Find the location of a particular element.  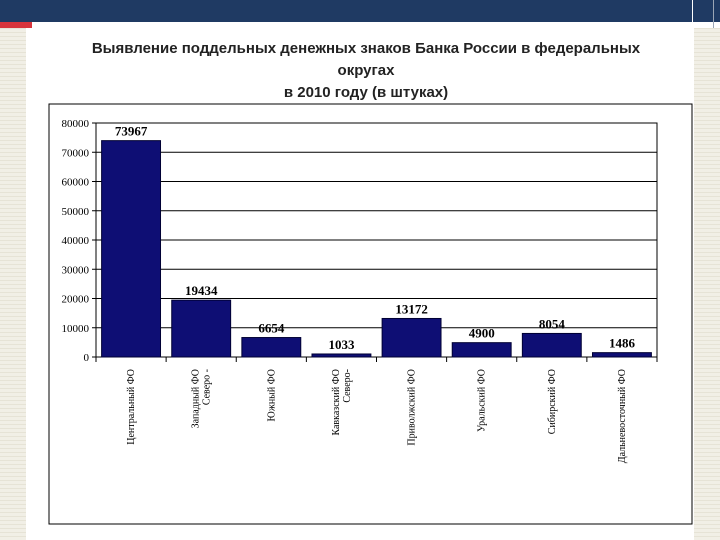

x-tick-label-line: Западный ФО is located at coordinates (196, 398).